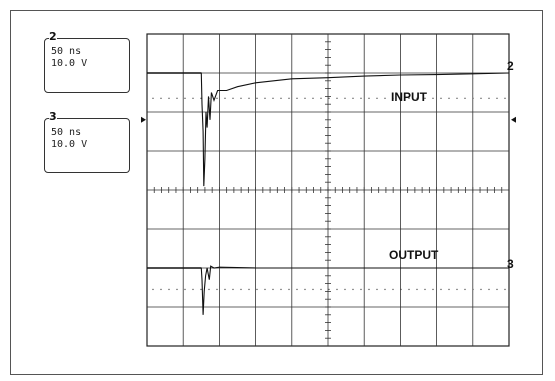  I want to click on channel-3-volt-div: 10.0 V, so click(69, 144).